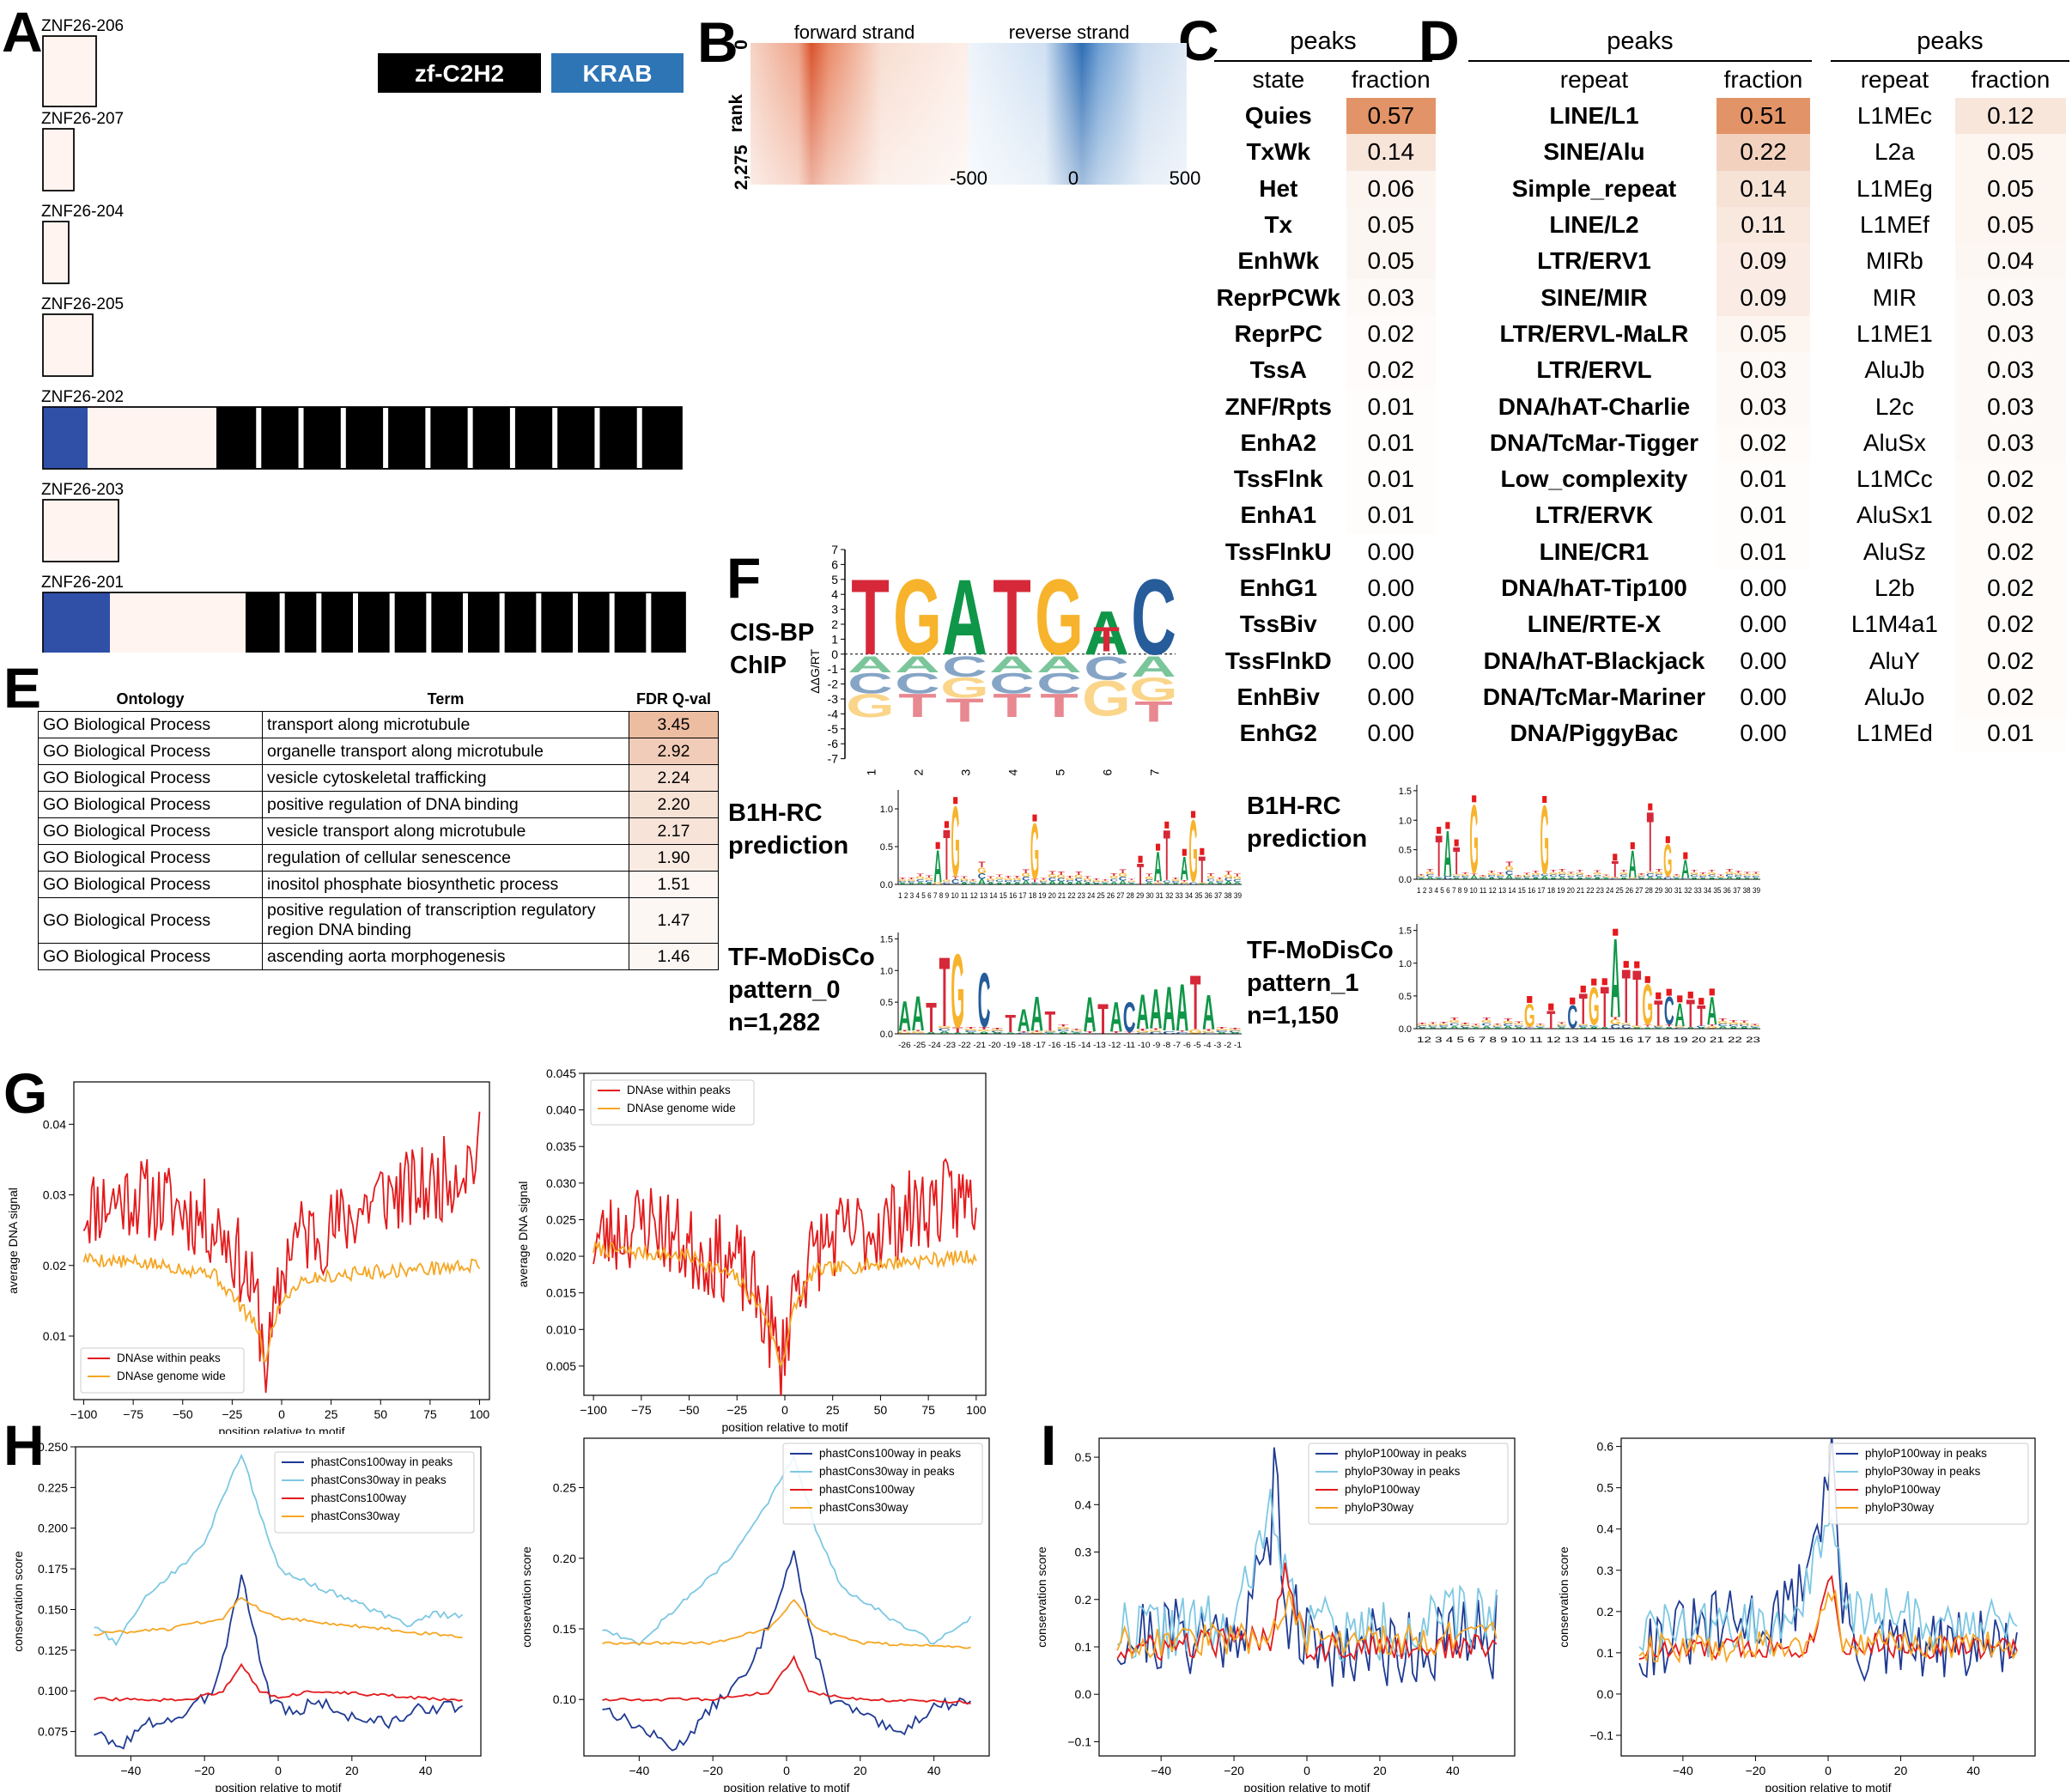  Describe the element at coordinates (1594, 116) in the screenshot. I see `row-label: LINE/L1` at that location.